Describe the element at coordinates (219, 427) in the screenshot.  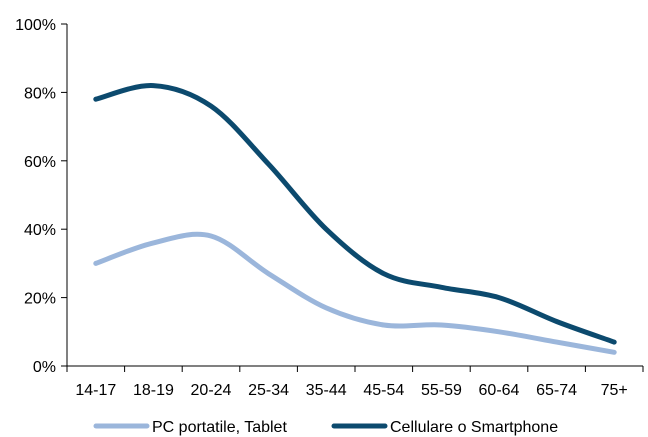
I see `legend-label-1: PC portatile, Tablet` at that location.